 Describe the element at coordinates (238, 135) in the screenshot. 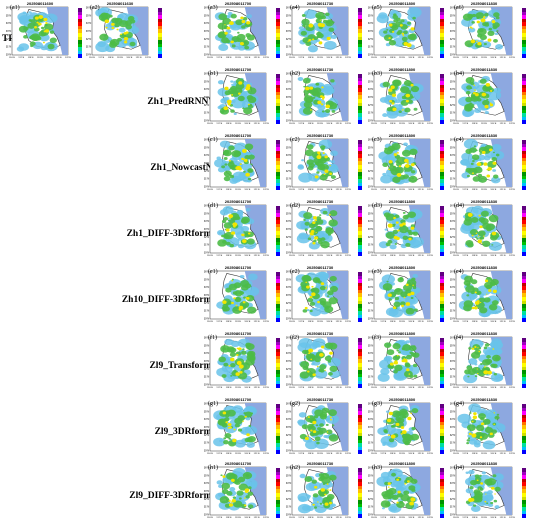

I see `panel-time: 202508011700` at that location.